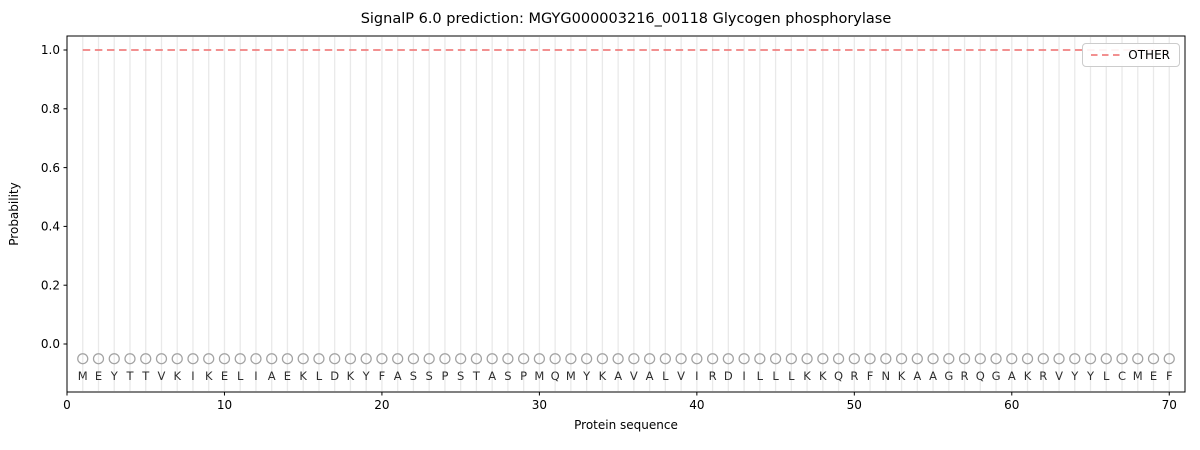 This screenshot has height=450, width=1200. Describe the element at coordinates (50, 285) in the screenshot. I see `y-tick-label: 0.2` at that location.